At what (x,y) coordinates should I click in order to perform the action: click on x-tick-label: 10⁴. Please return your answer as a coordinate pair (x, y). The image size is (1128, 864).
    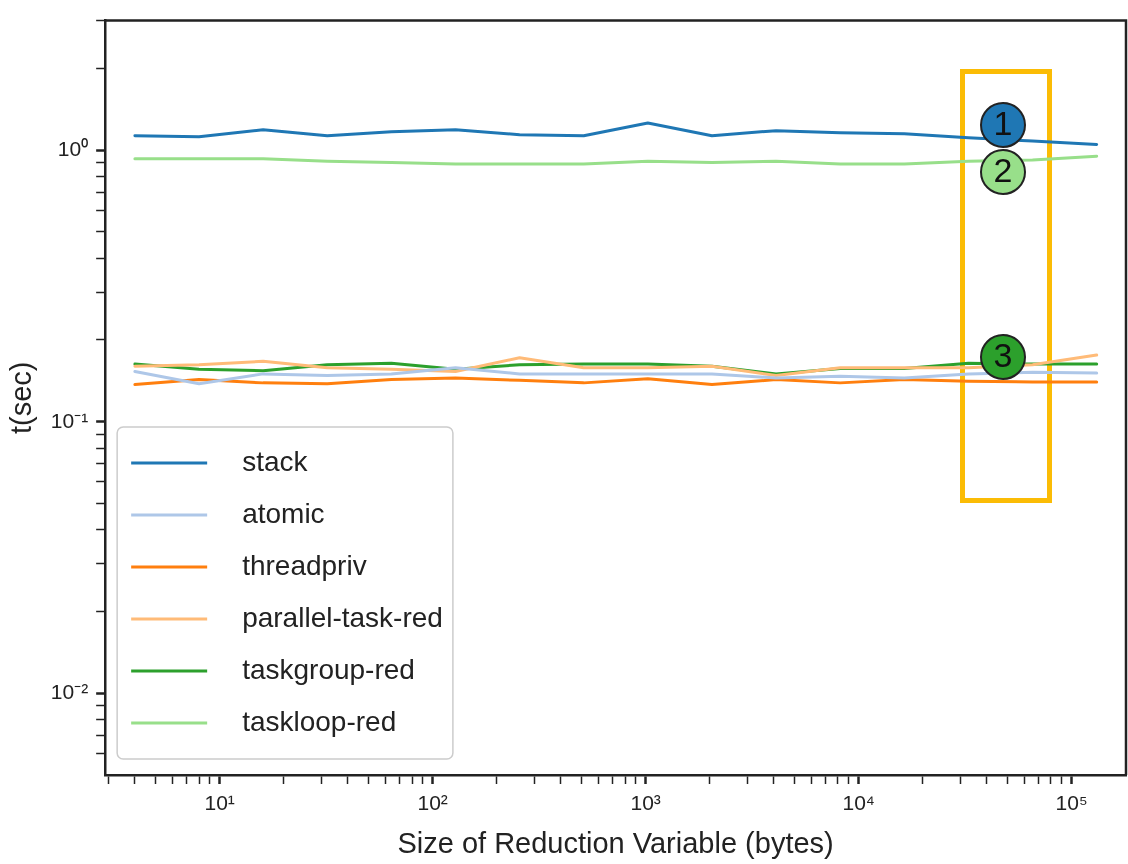
    Looking at the image, I should click on (858, 803).